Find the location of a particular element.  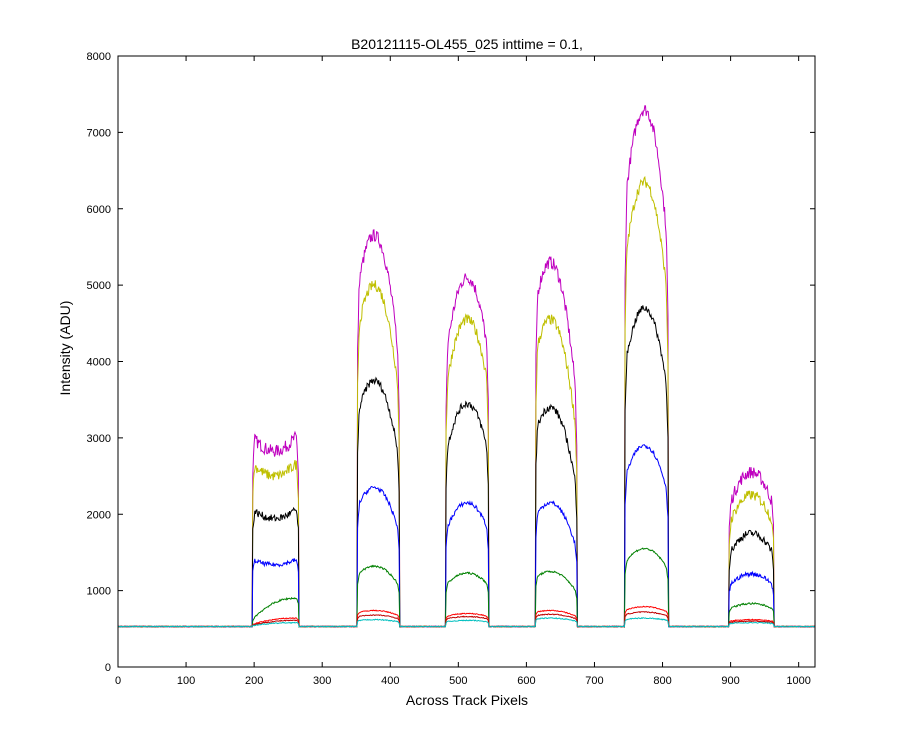

chart-title: B20121115-OL455_025 inttime = 0.1, is located at coordinates (467, 44).